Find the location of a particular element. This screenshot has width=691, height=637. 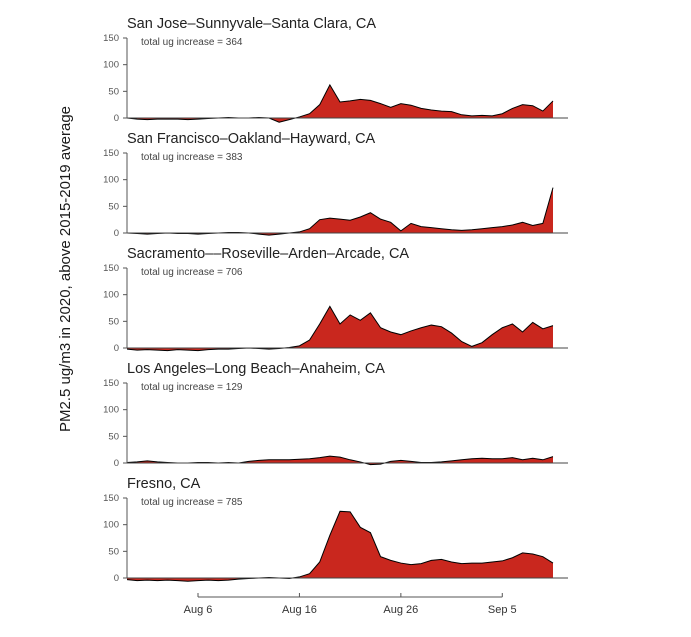

x-tick-label: Sep 5 is located at coordinates (502, 610).